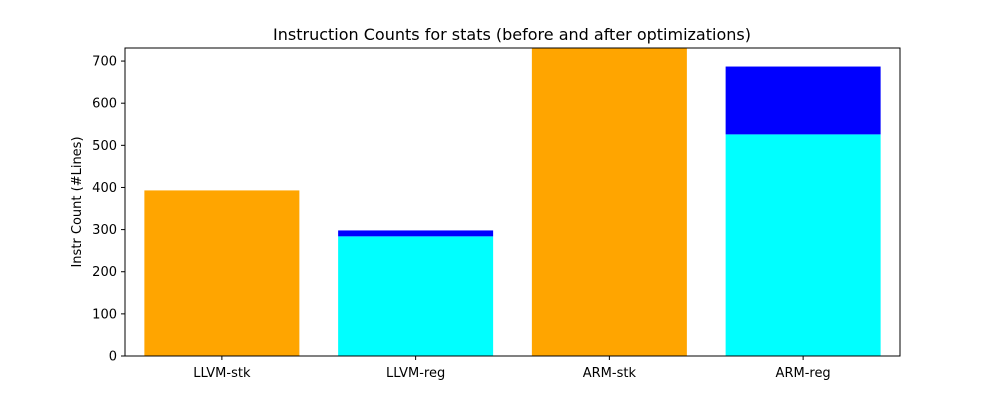 The image size is (1000, 400). What do you see at coordinates (610, 373) in the screenshot?
I see `x-tick-label: ARM-stk` at bounding box center [610, 373].